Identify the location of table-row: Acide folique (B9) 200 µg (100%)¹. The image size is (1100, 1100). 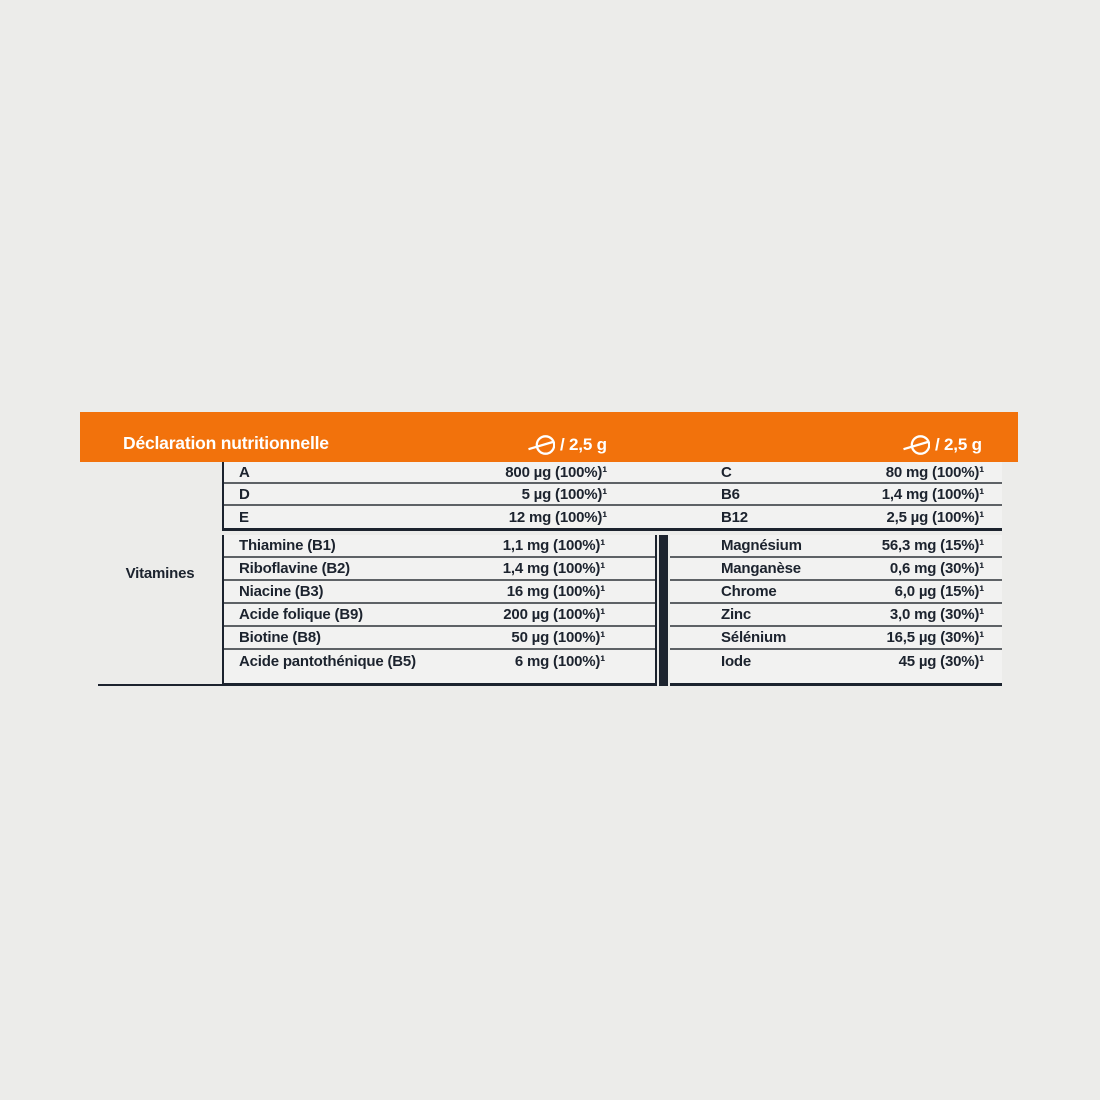
(439, 615).